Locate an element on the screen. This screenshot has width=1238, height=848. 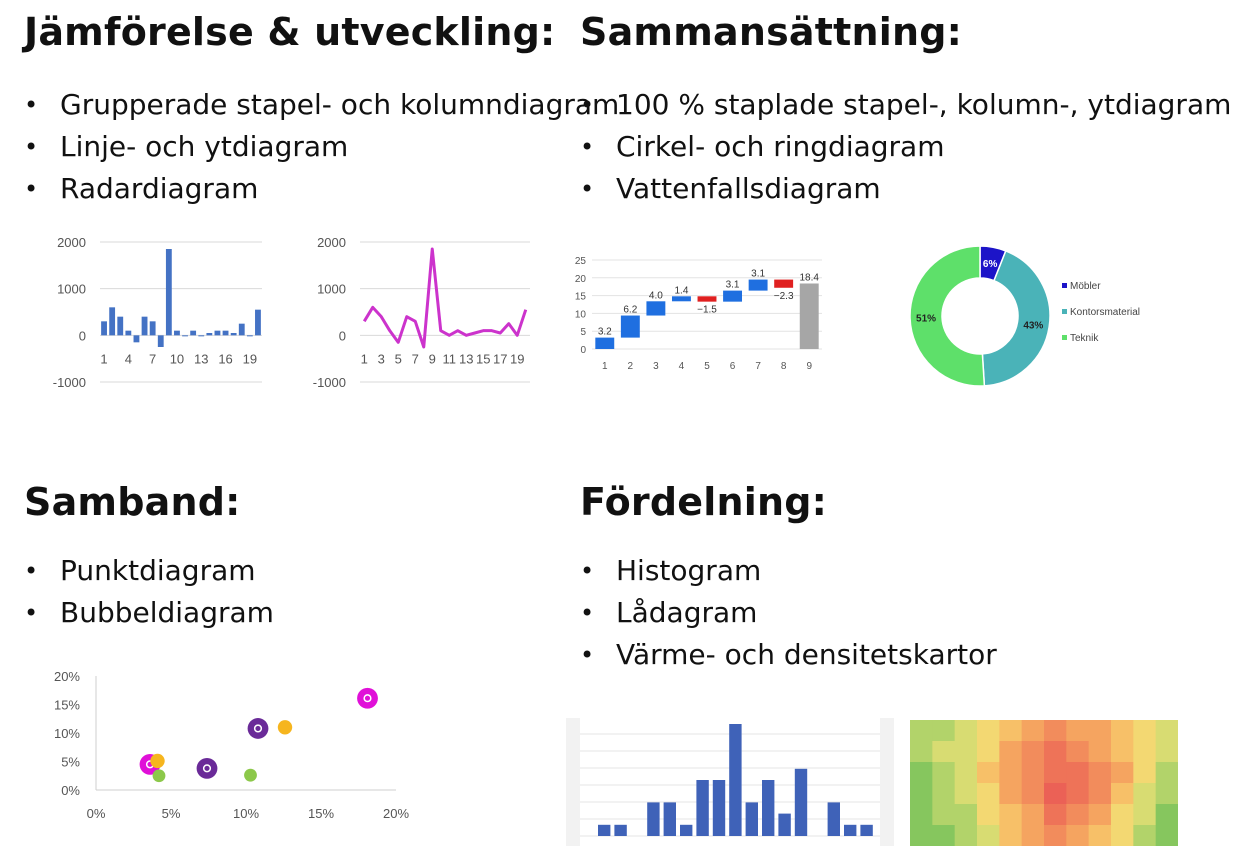
y-tick-label: 20 is located at coordinates (581, 279).